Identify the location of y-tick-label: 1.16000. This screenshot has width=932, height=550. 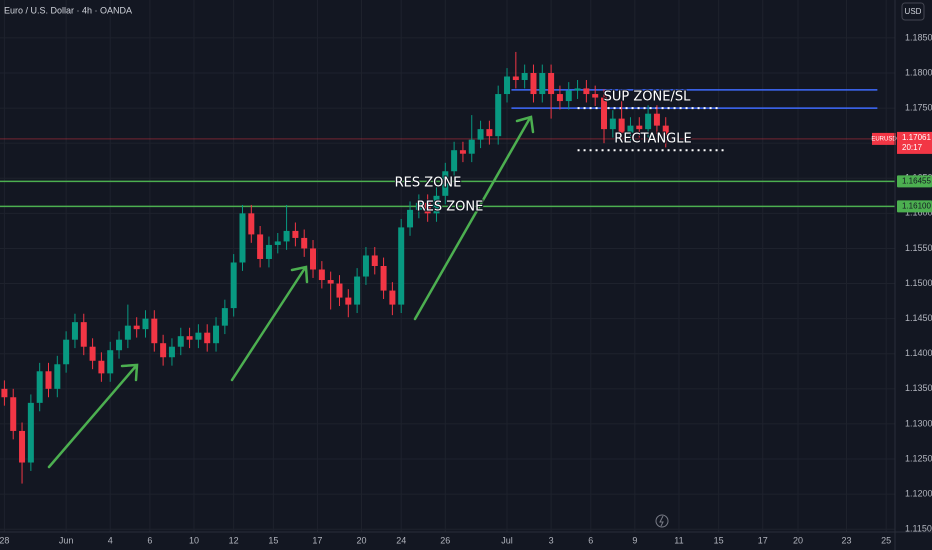
(918, 213).